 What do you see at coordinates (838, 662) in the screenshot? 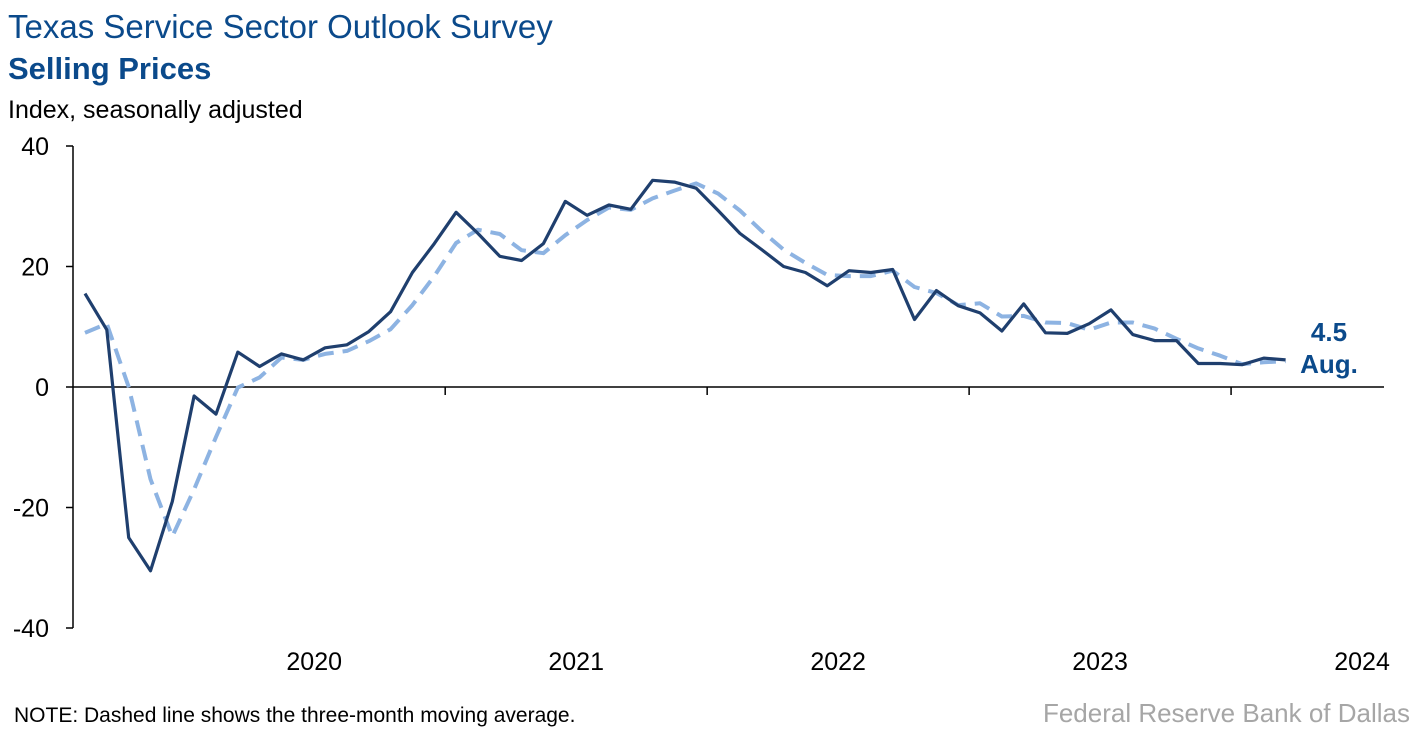
I see `x-tick-label: 2022` at bounding box center [838, 662].